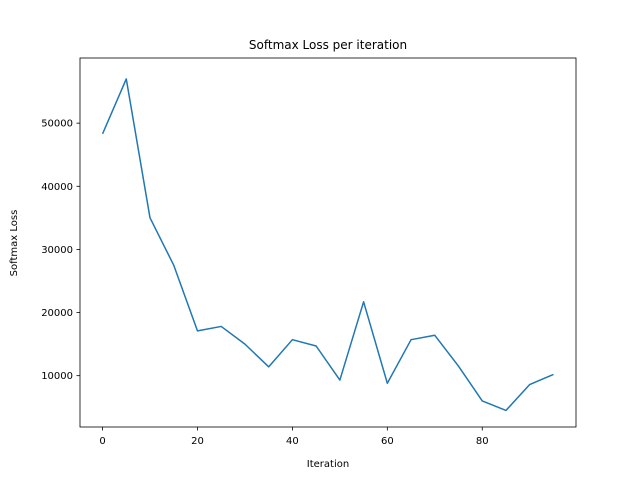  What do you see at coordinates (292, 441) in the screenshot?
I see `x-tick-label: 40` at bounding box center [292, 441].